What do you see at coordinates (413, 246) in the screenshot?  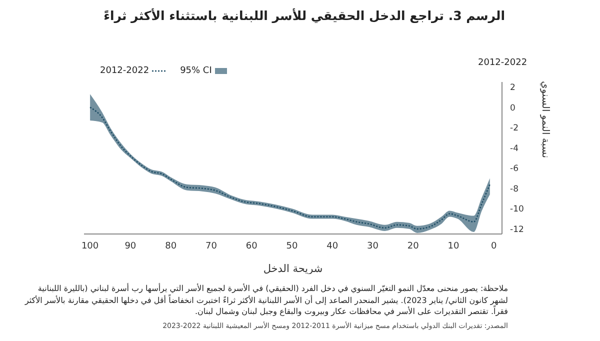 I see `x-tick-label: 20` at bounding box center [413, 246].